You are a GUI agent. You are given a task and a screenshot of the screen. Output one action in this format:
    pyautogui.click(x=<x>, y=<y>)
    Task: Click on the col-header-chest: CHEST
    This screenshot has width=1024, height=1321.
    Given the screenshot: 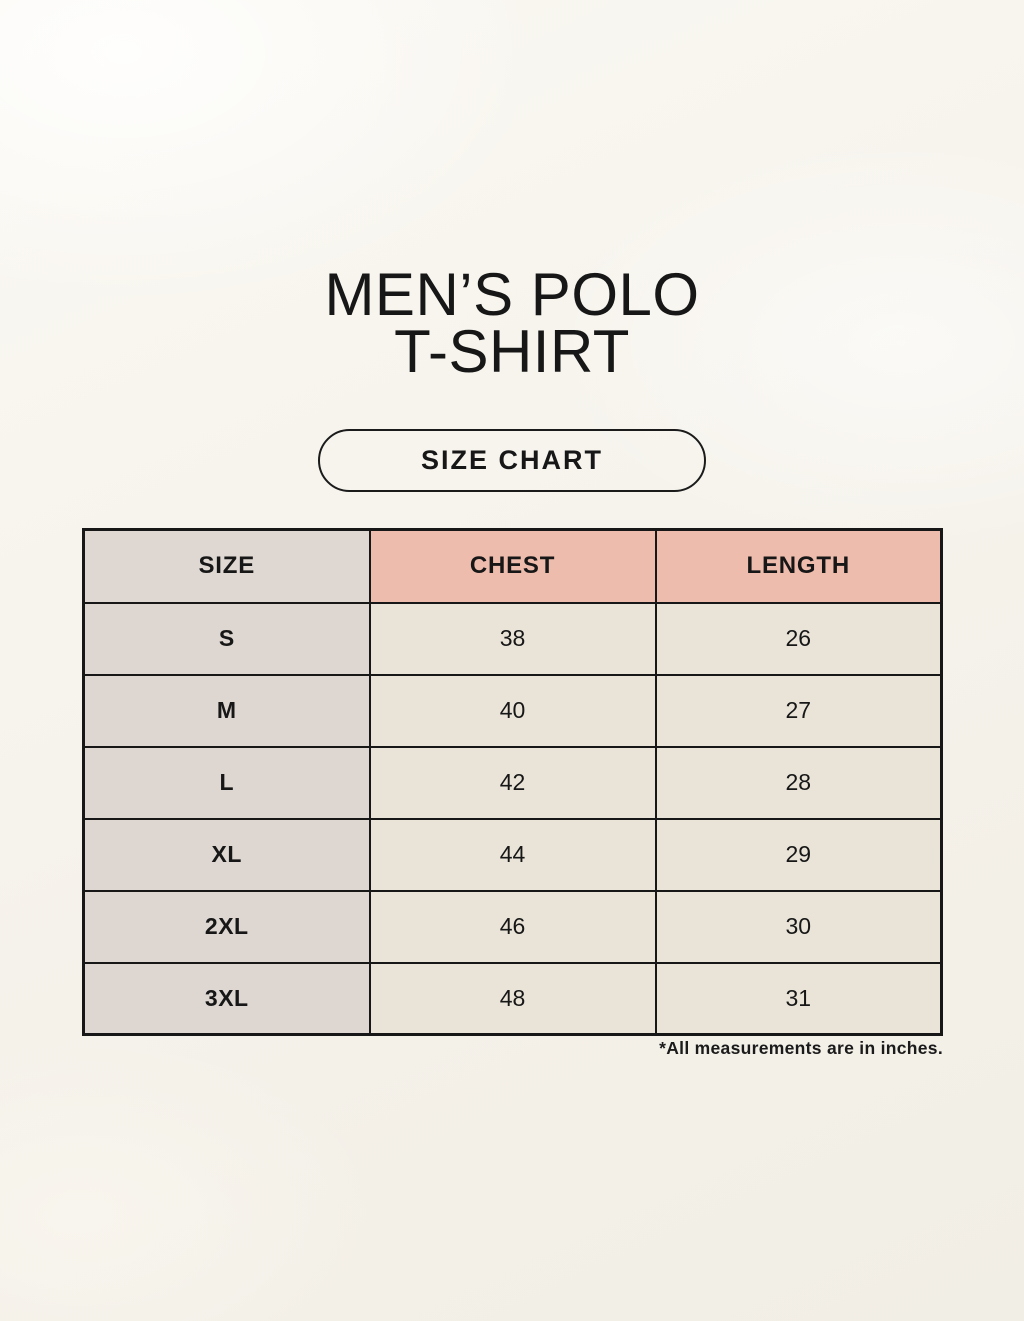 What is the action you would take?
    pyautogui.click(x=512, y=566)
    